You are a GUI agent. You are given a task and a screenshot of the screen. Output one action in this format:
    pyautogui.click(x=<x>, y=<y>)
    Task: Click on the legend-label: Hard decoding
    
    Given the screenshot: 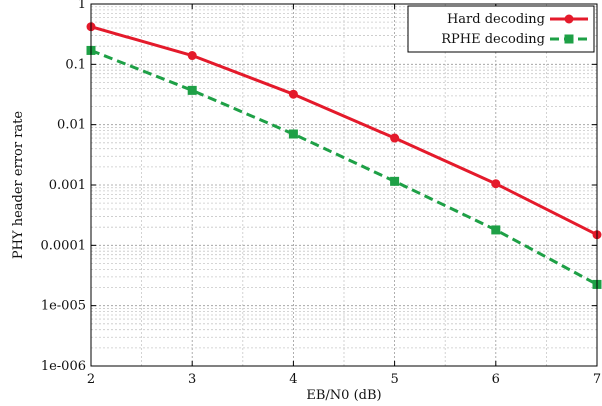 What is the action you would take?
    pyautogui.click(x=496, y=19)
    